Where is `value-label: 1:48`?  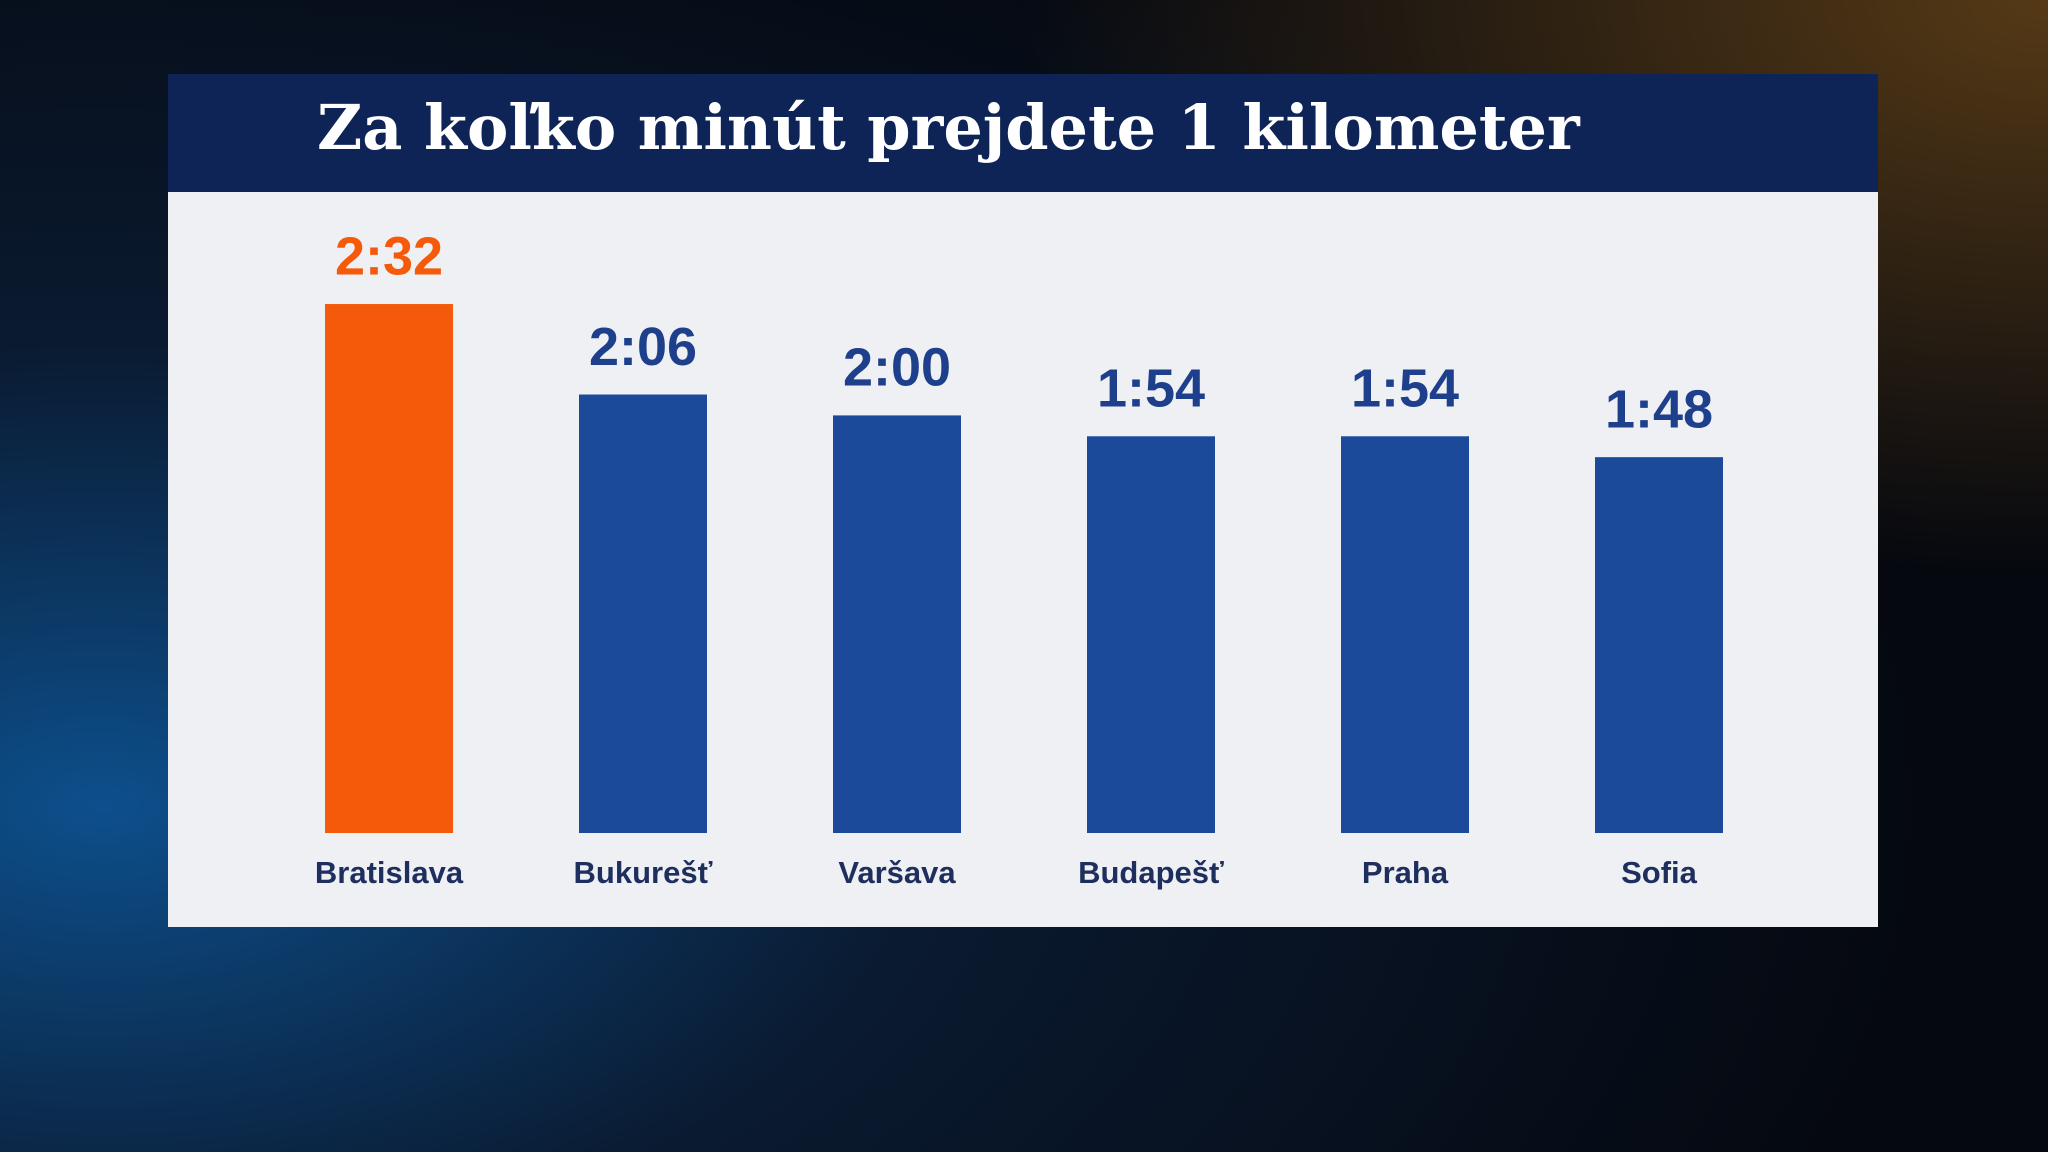
value-label: 1:48 is located at coordinates (1659, 409).